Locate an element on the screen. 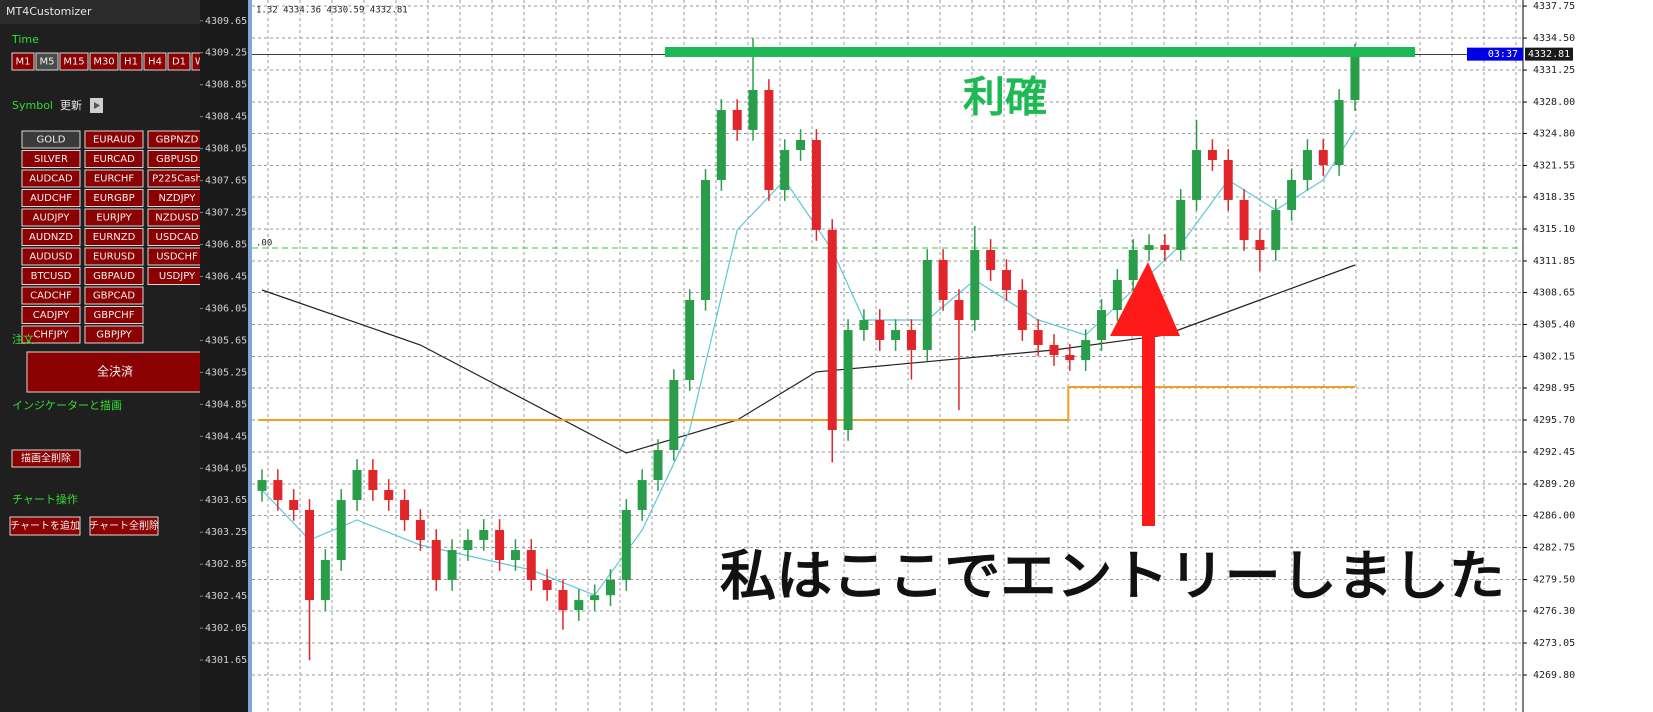  symbol-text: NZDUSD is located at coordinates (177, 218).